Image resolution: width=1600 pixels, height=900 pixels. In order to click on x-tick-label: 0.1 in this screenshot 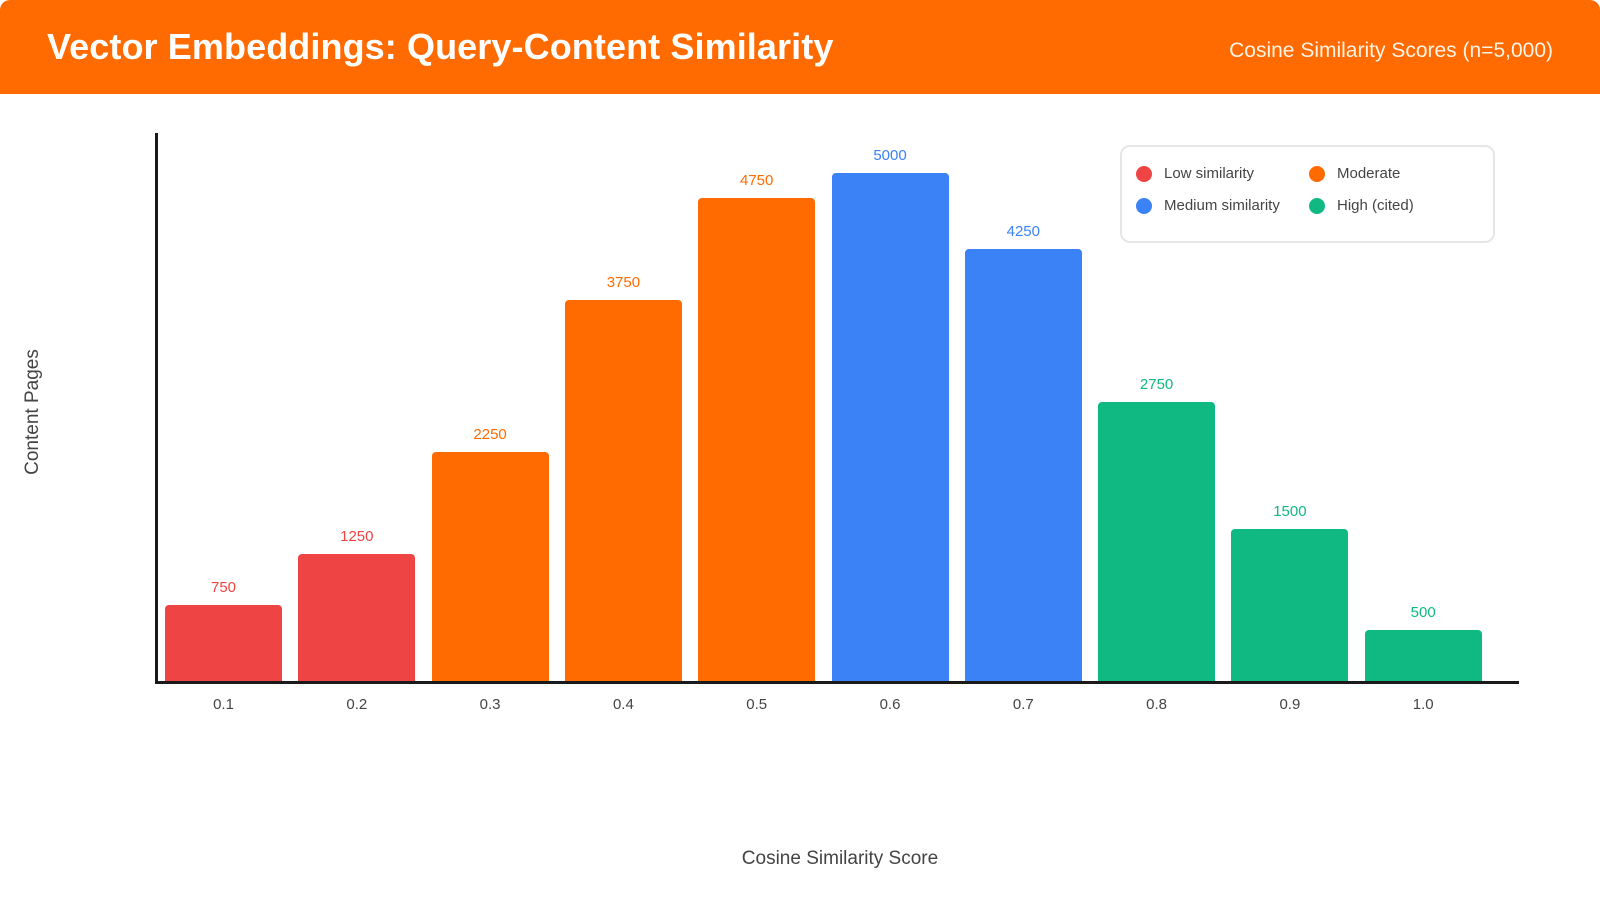, I will do `click(223, 704)`.